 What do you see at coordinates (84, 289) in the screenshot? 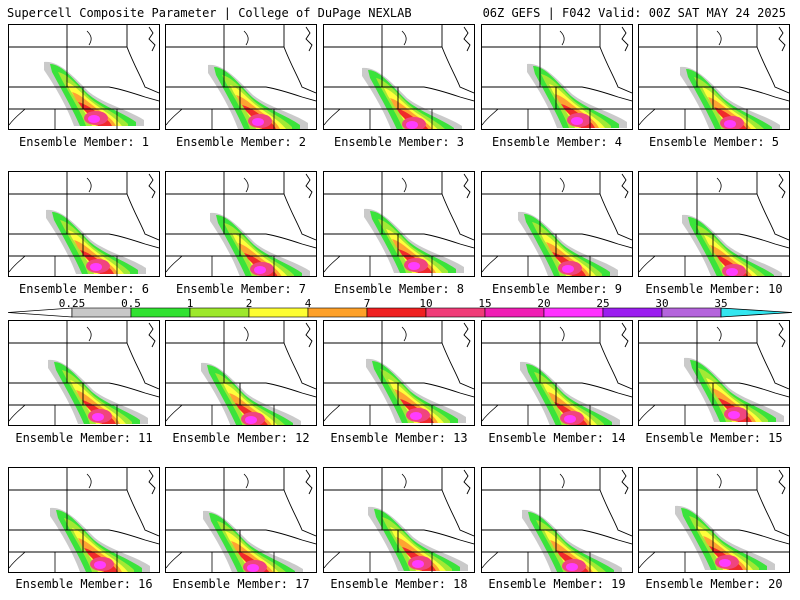
I see `ensemble-member-label: Ensemble Member: 6` at bounding box center [84, 289].